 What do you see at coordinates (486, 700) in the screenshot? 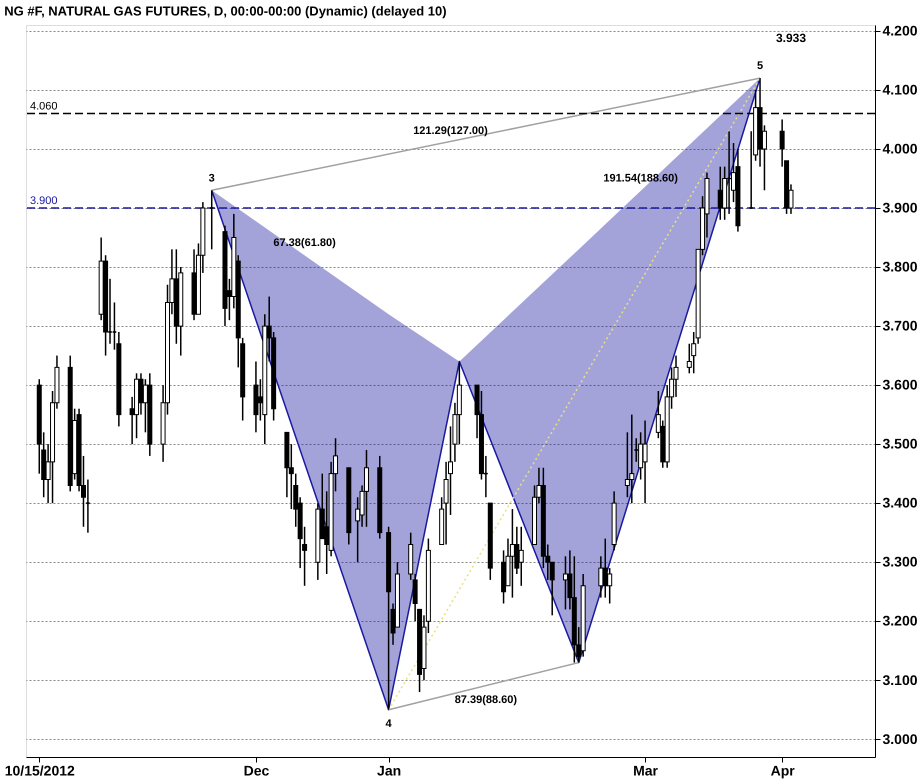
I see `annotation: 87.39(88.60)` at bounding box center [486, 700].